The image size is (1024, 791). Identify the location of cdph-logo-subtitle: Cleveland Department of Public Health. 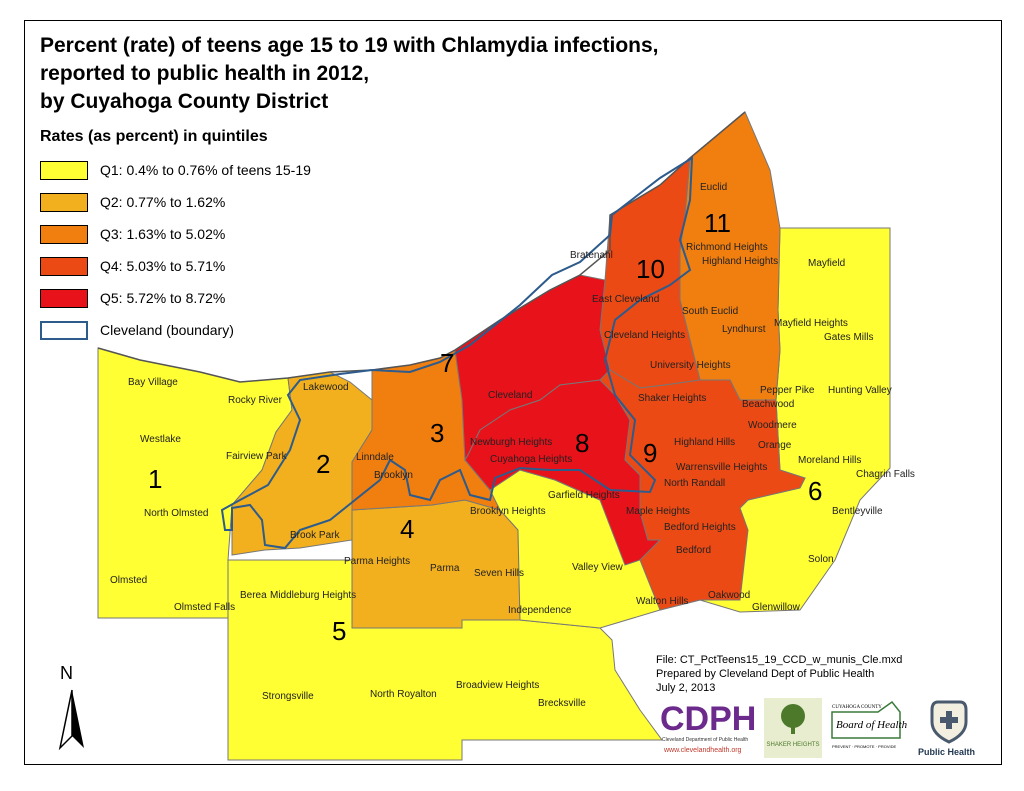
(705, 740).